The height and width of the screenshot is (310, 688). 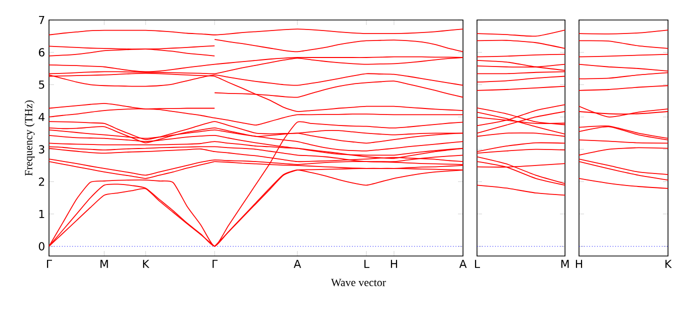 I want to click on y-tick-label: 5, so click(x=41, y=84).